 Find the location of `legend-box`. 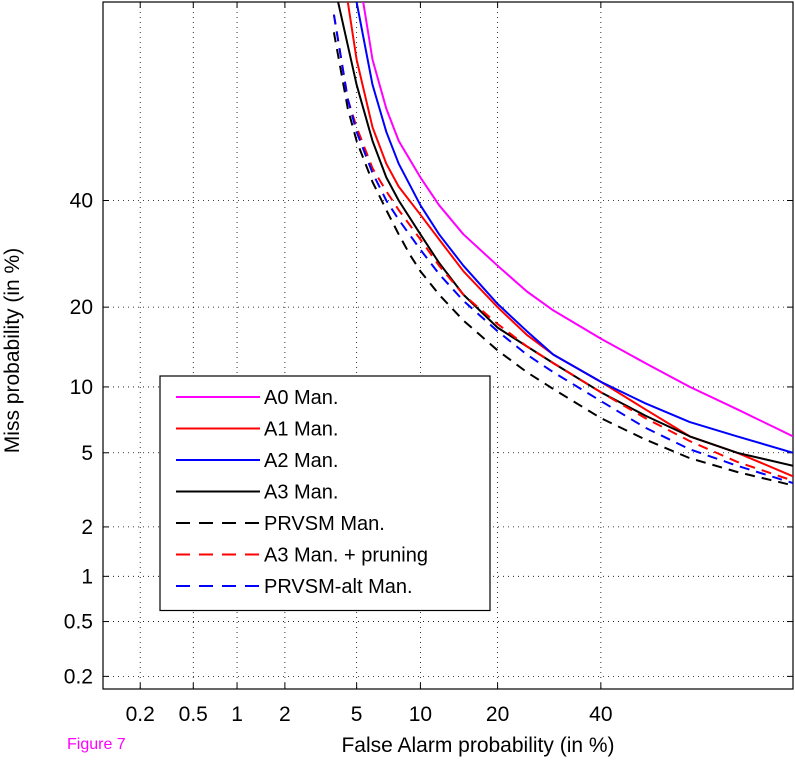

legend-box is located at coordinates (325, 493).